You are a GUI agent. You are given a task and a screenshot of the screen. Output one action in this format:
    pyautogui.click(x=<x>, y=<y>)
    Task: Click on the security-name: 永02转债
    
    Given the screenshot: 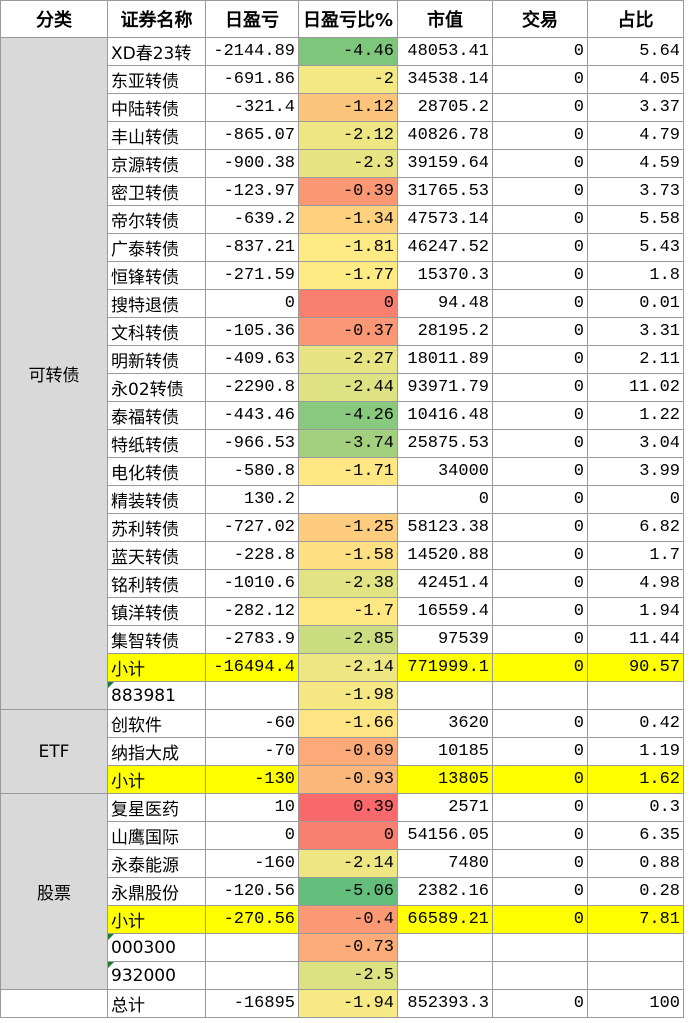 What is the action you would take?
    pyautogui.click(x=156, y=387)
    